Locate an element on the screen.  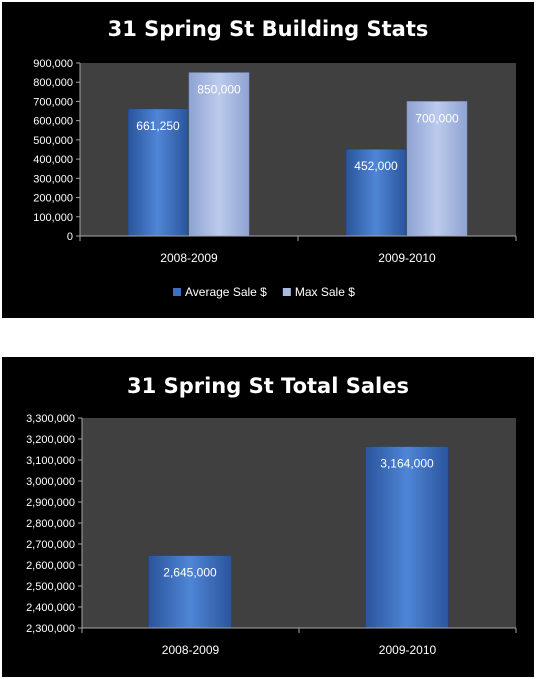
y-tick-label: 2,500,000 is located at coordinates (50, 587).